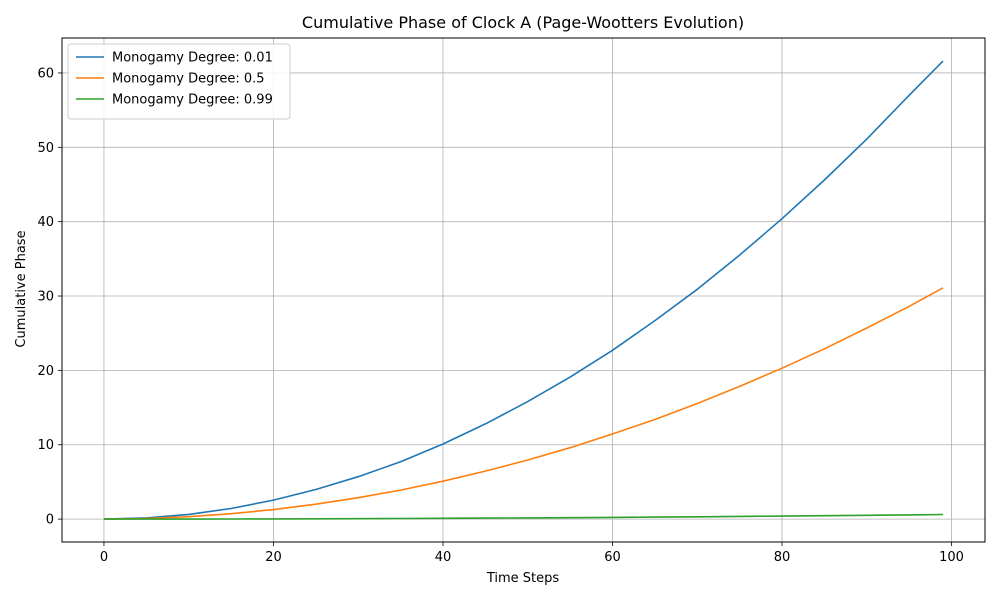 This screenshot has width=1000, height=600. I want to click on y-tick-label: 0, so click(50, 520).